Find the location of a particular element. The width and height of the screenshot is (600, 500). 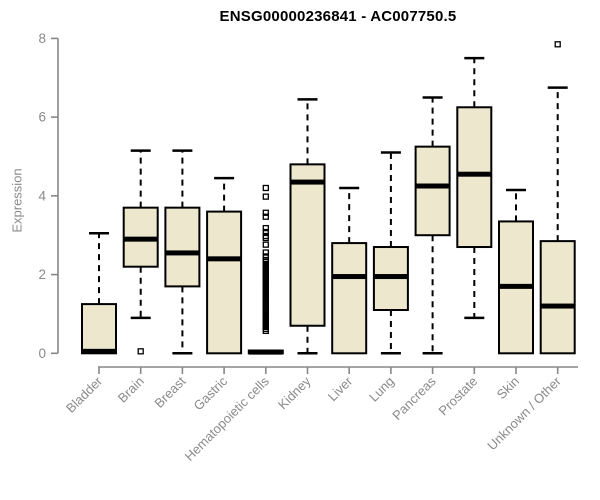

box-pancreas is located at coordinates (432, 191).